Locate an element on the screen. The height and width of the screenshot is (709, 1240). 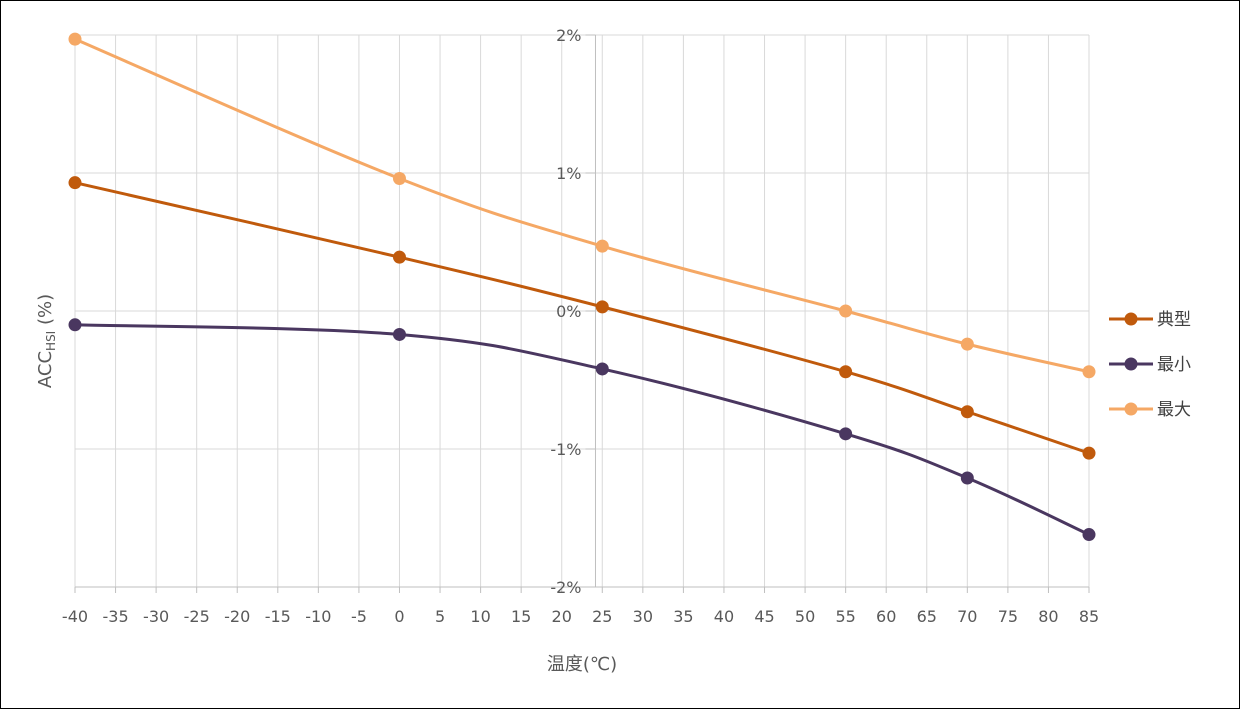
x-tick-label: 80 is located at coordinates (1048, 616).